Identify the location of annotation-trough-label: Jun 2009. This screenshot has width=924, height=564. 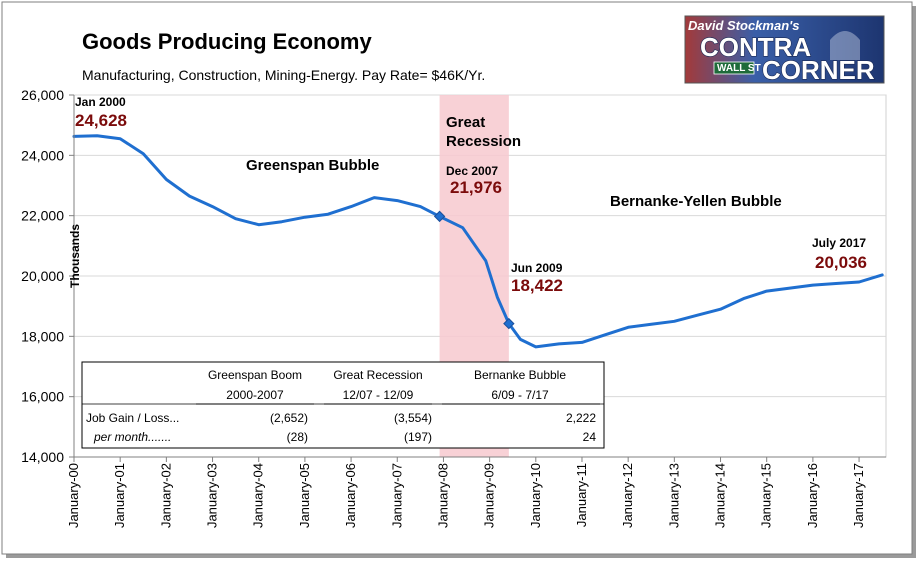
(537, 268).